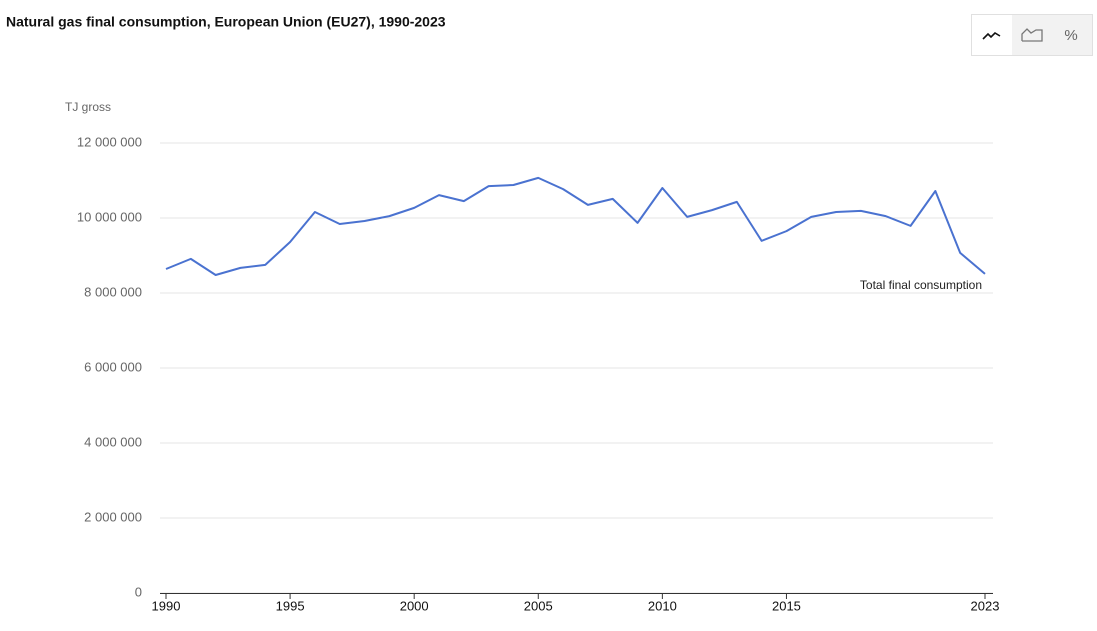  Describe the element at coordinates (88, 107) in the screenshot. I see `y-axis-label: TJ gross` at that location.